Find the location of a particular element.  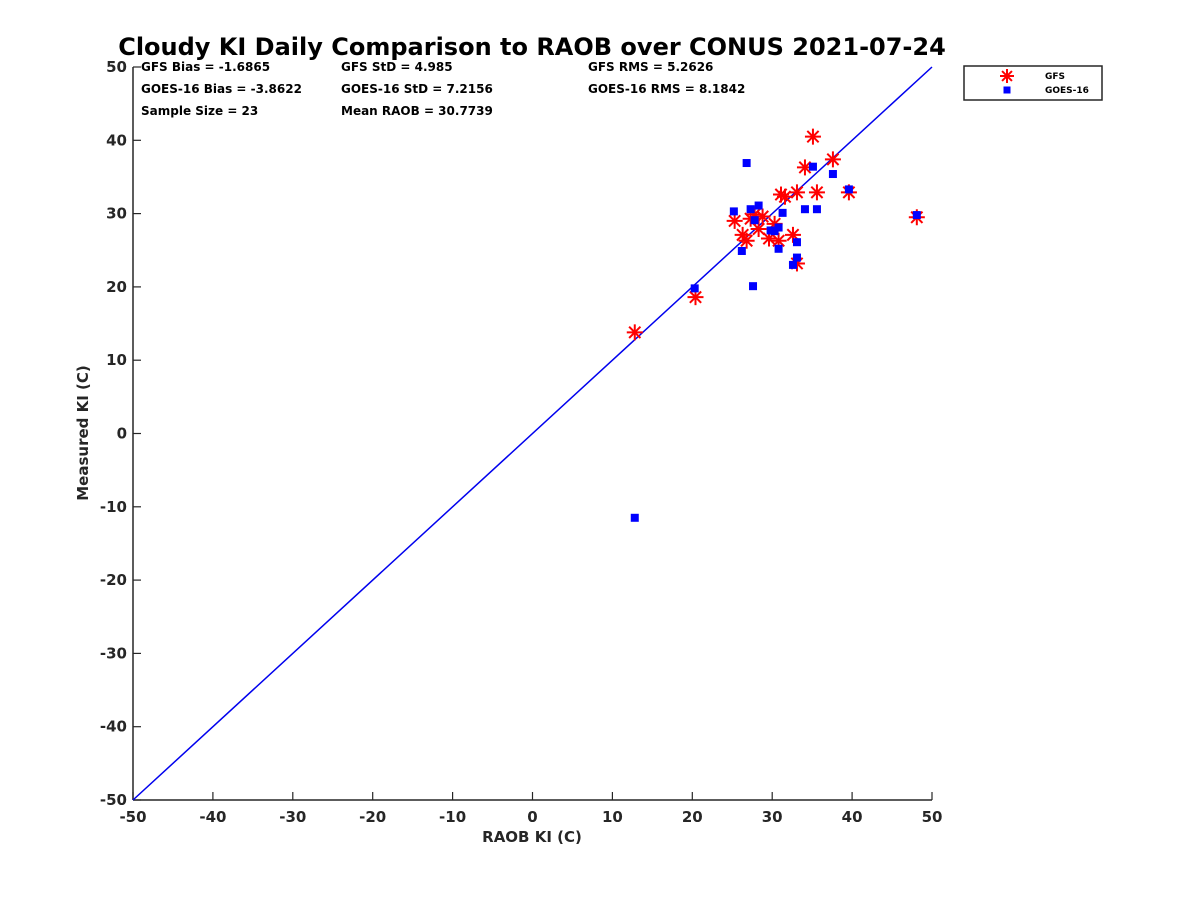

legend-box is located at coordinates (1033, 83).